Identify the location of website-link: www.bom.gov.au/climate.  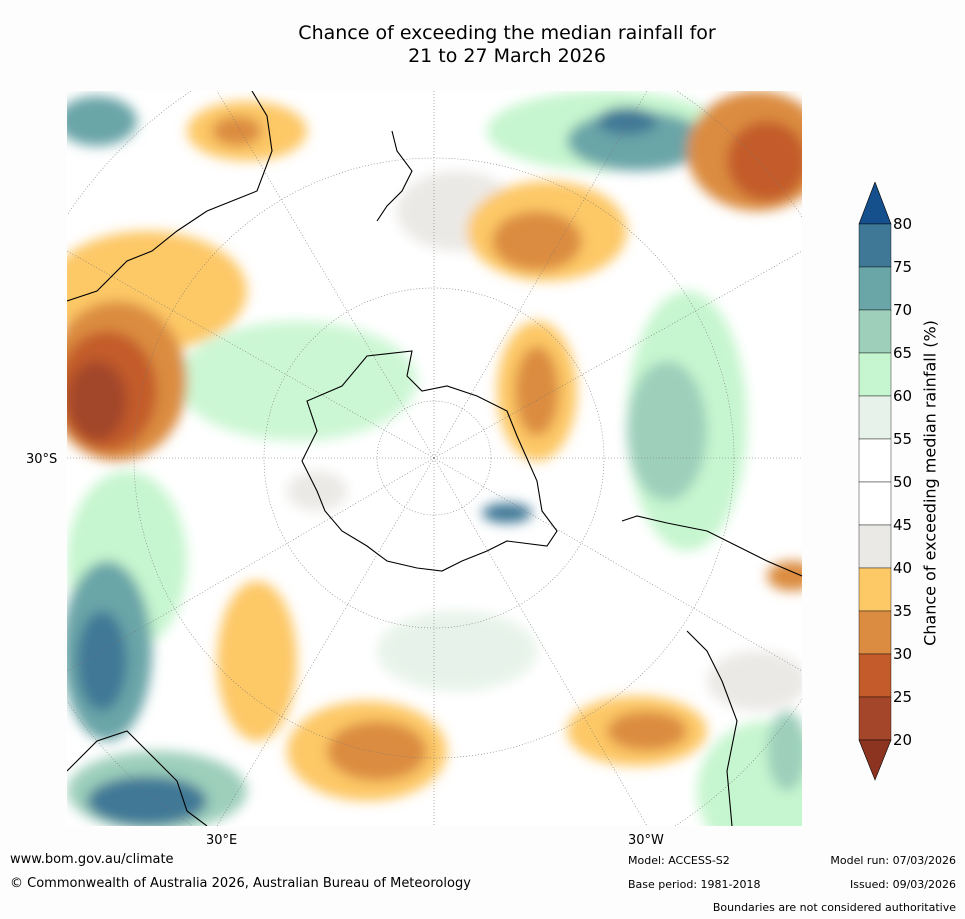
(92, 859).